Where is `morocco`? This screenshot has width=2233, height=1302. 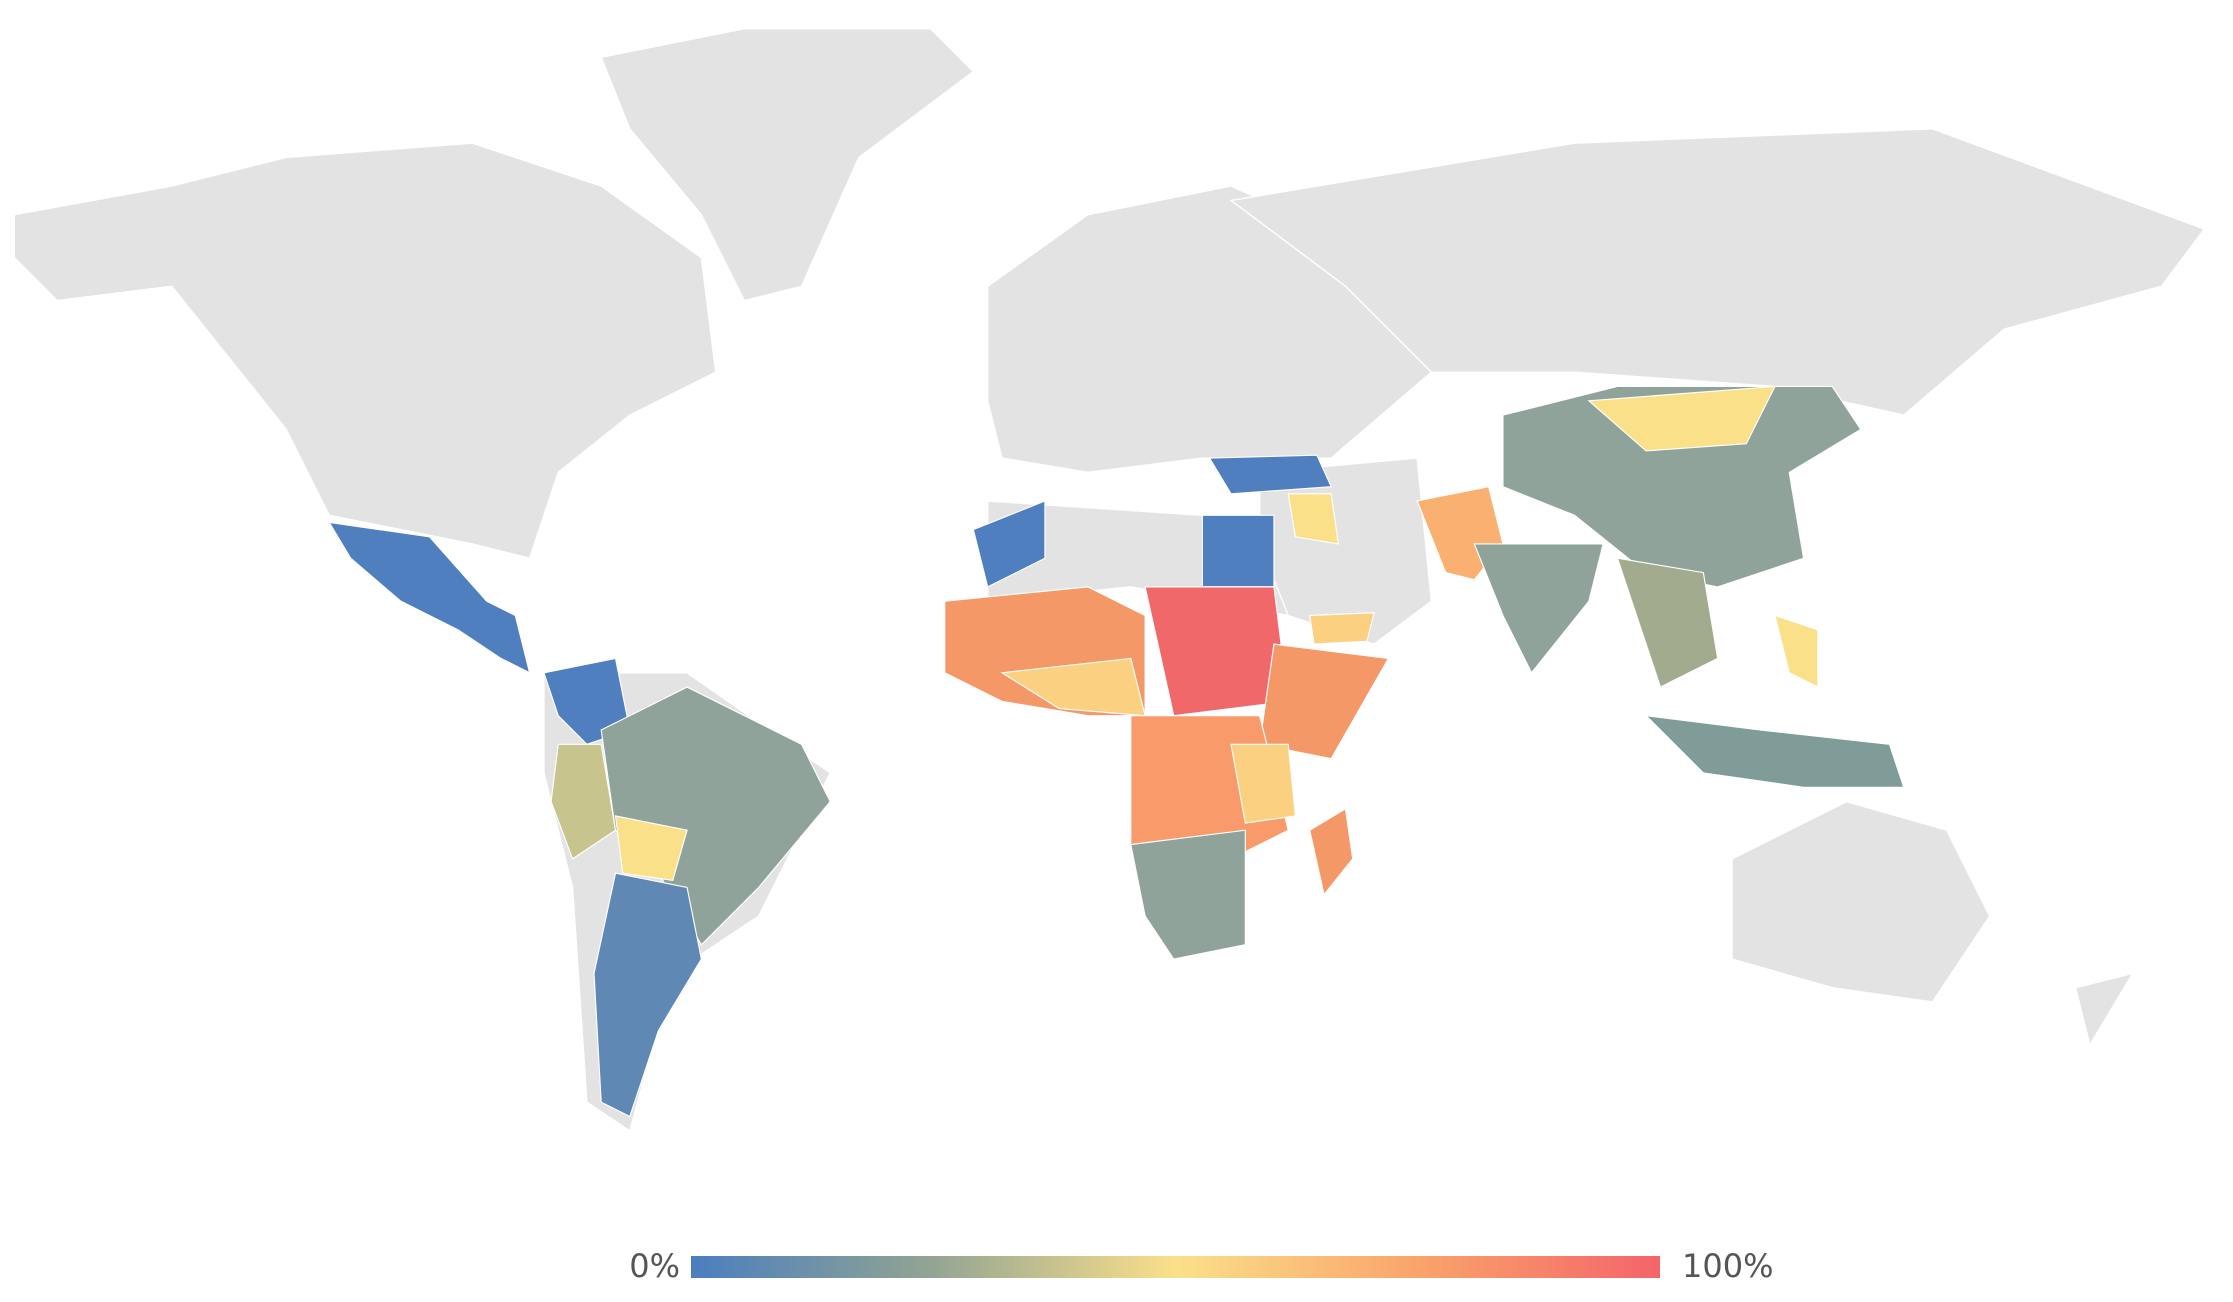
morocco is located at coordinates (1009, 544).